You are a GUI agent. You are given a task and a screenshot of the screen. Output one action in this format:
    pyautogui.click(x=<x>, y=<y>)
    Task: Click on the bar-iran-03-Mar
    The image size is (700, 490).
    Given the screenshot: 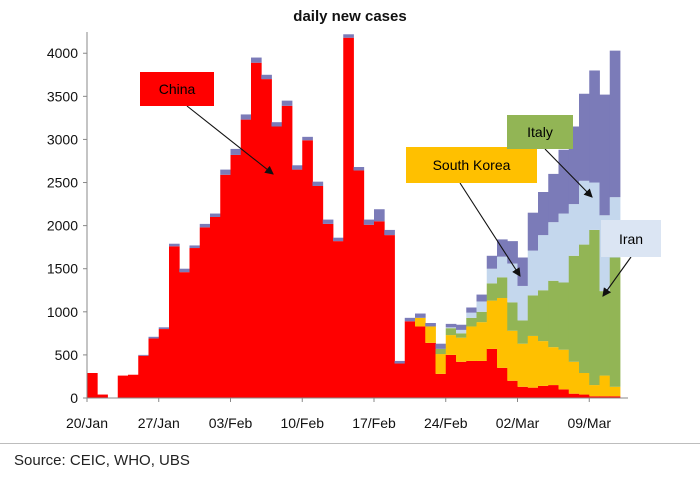 What is the action you would take?
    pyautogui.click(x=533, y=273)
    